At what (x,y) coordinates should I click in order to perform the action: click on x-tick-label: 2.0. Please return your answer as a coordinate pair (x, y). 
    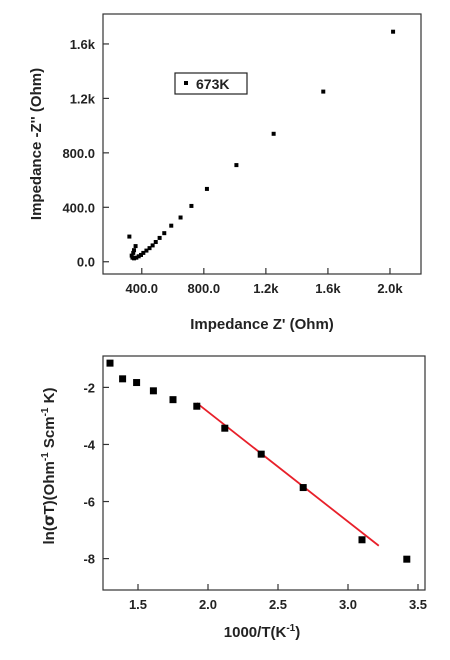
    Looking at the image, I should click on (208, 604).